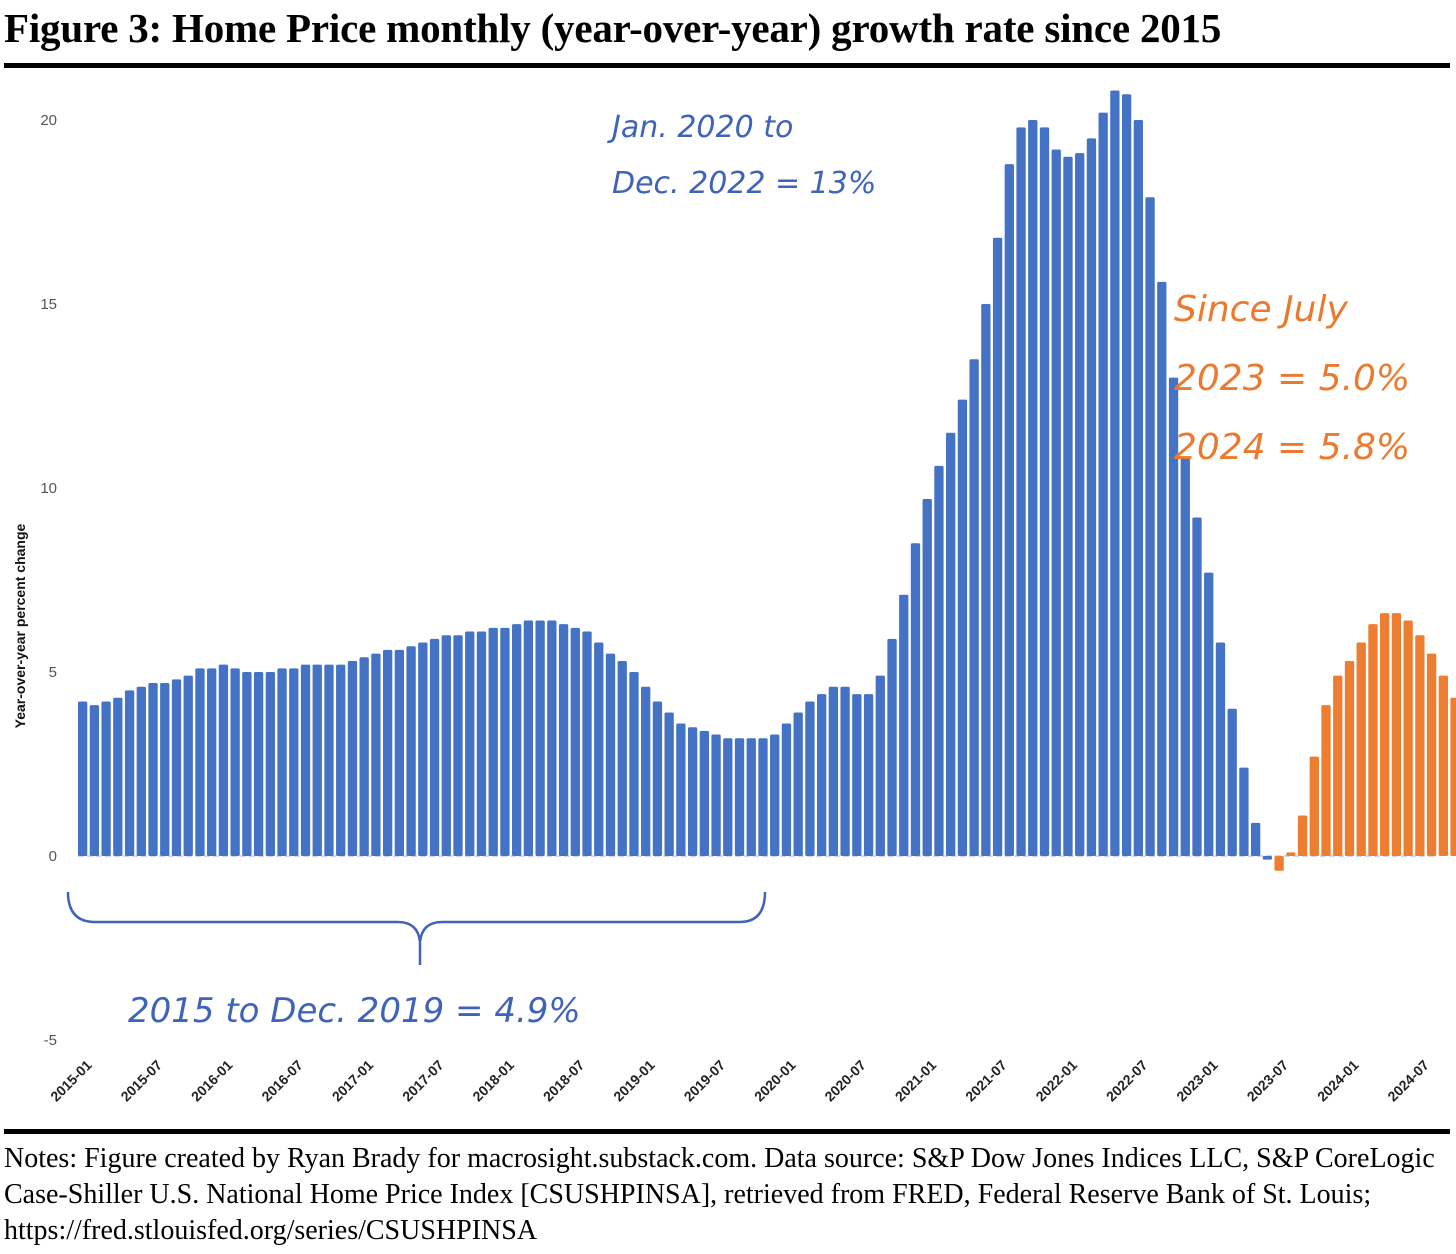  I want to click on annotation-2015-2019: 2015 to Dec. 2019 = 4.9%, so click(354, 1011).